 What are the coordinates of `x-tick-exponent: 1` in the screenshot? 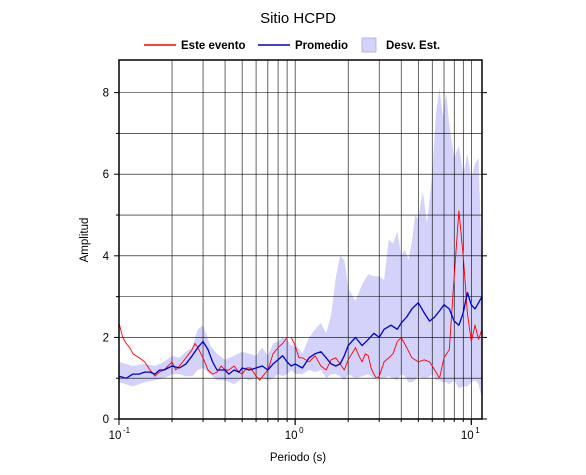 It's located at (477, 430).